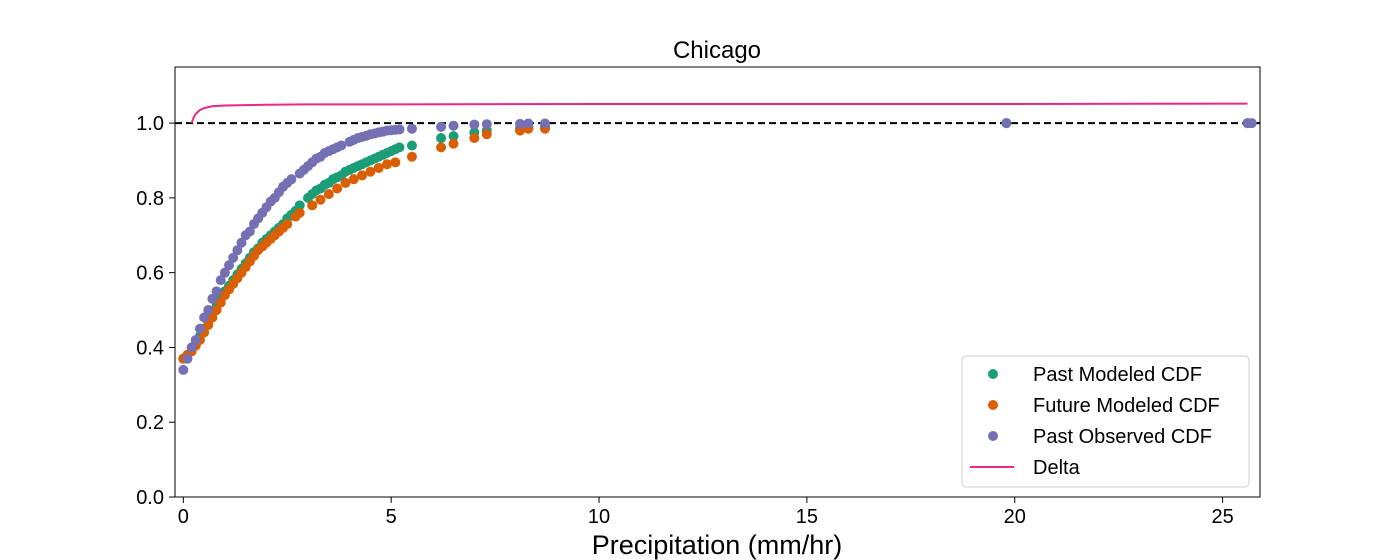 The height and width of the screenshot is (560, 1400). What do you see at coordinates (1126, 406) in the screenshot?
I see `legend-label: Future Modeled CDF` at bounding box center [1126, 406].